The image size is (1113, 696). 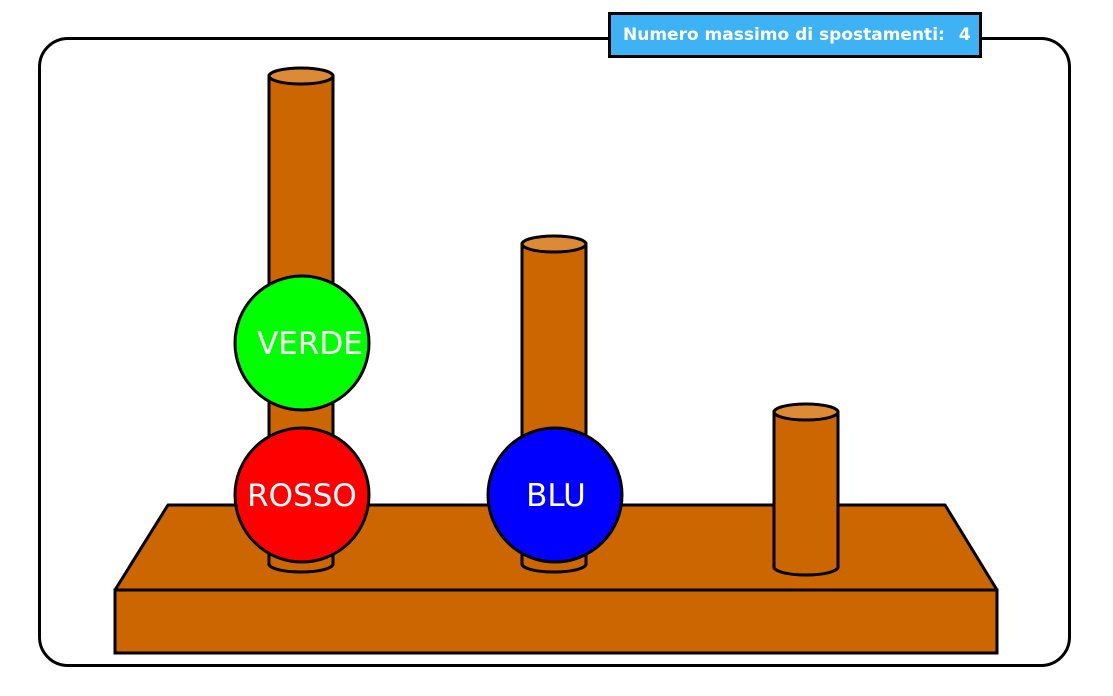 I want to click on ball-verde: VERDE, so click(x=302, y=343).